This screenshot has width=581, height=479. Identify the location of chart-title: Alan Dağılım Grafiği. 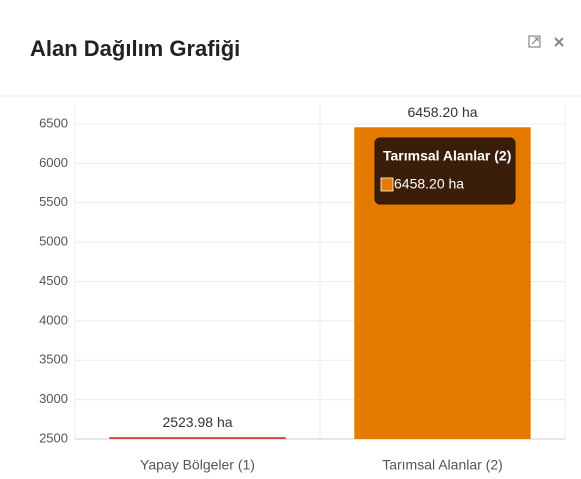
(135, 48).